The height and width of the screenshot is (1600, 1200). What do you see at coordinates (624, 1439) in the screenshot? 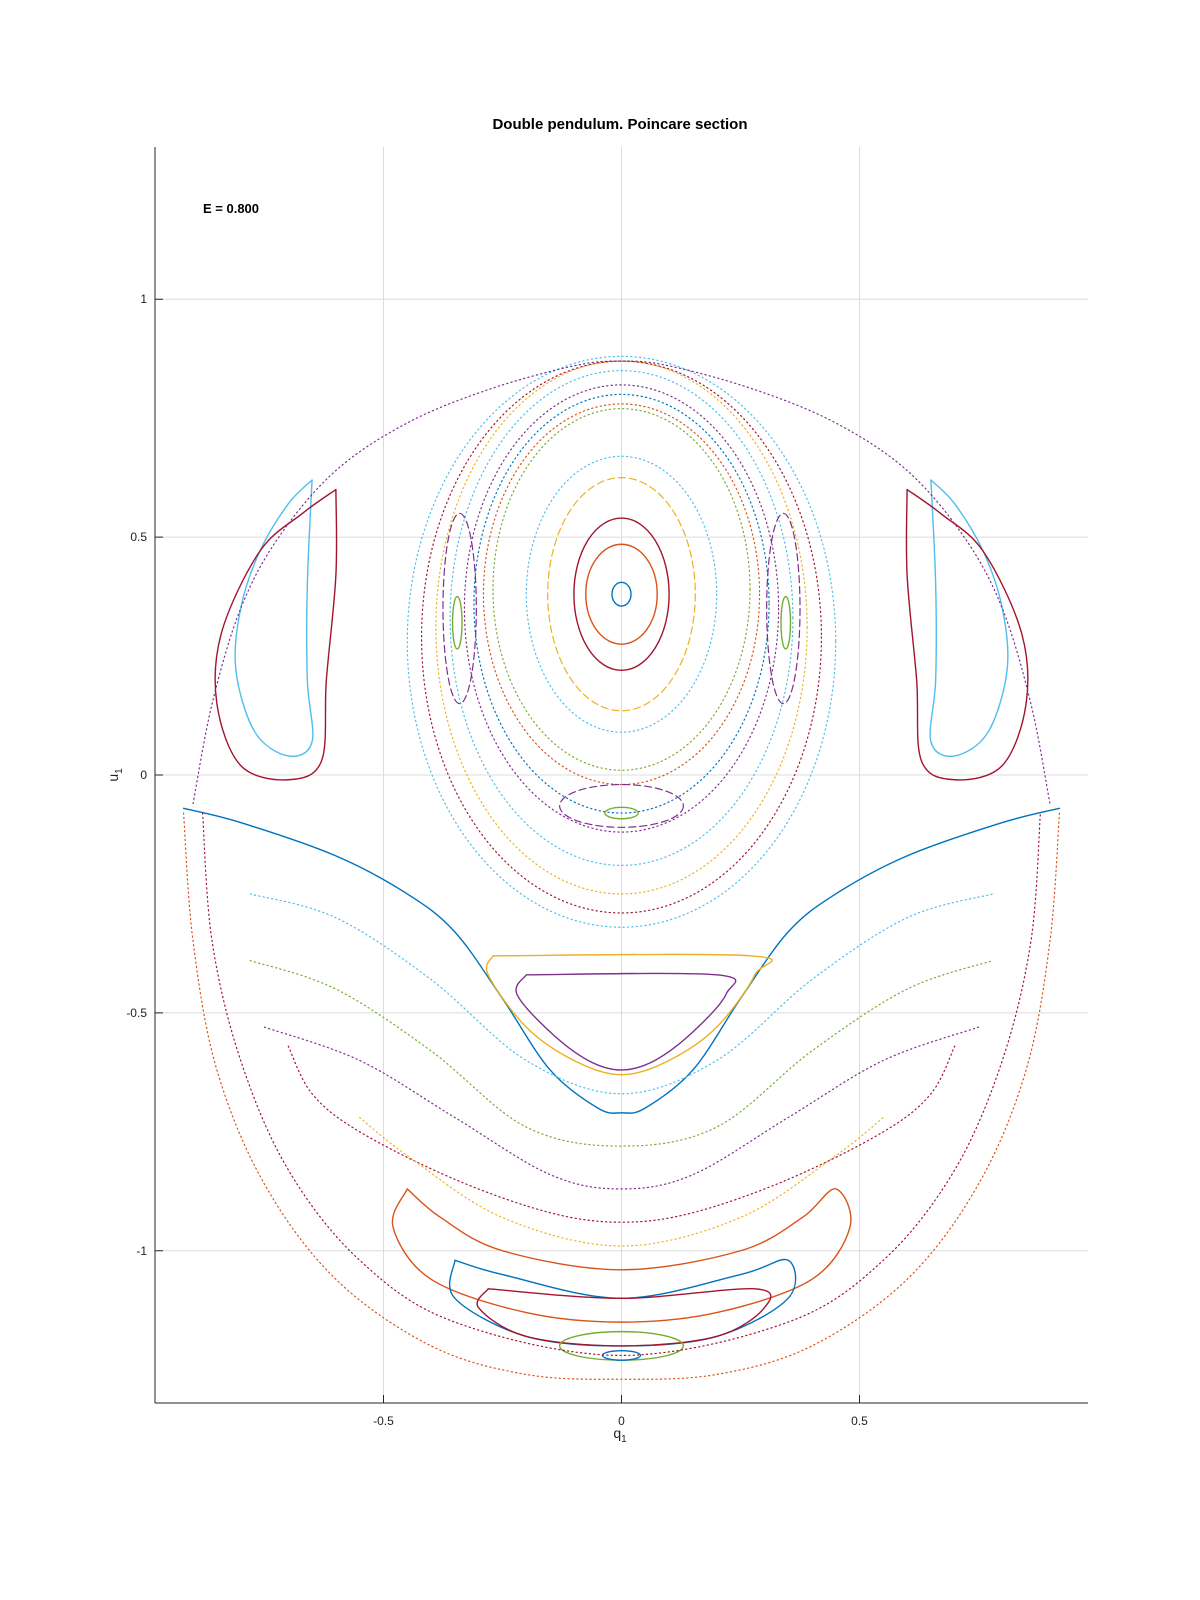
I see `x-axis-label-subscript: 1` at bounding box center [624, 1439].